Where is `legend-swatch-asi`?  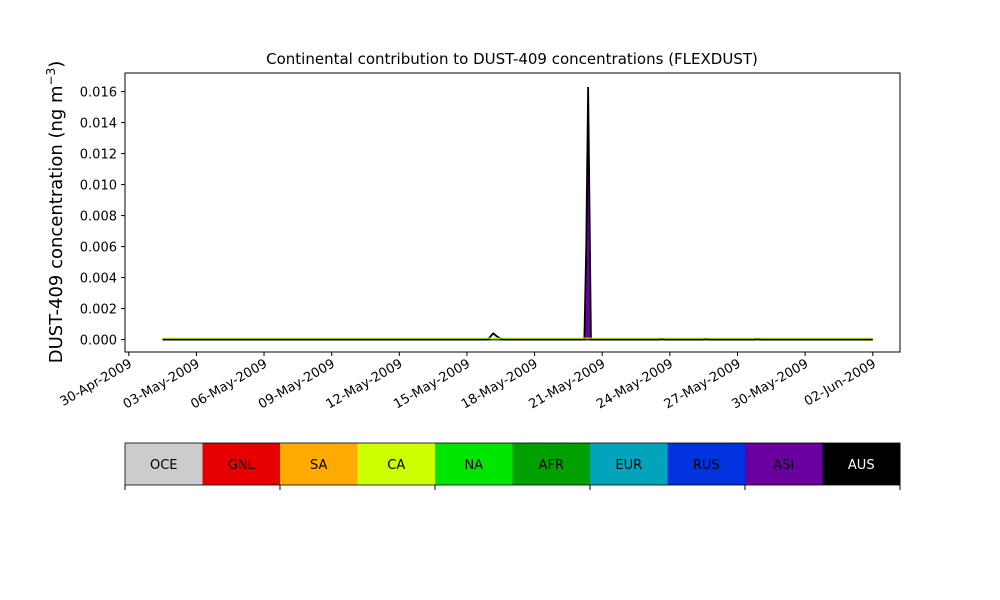
legend-swatch-asi is located at coordinates (784, 464).